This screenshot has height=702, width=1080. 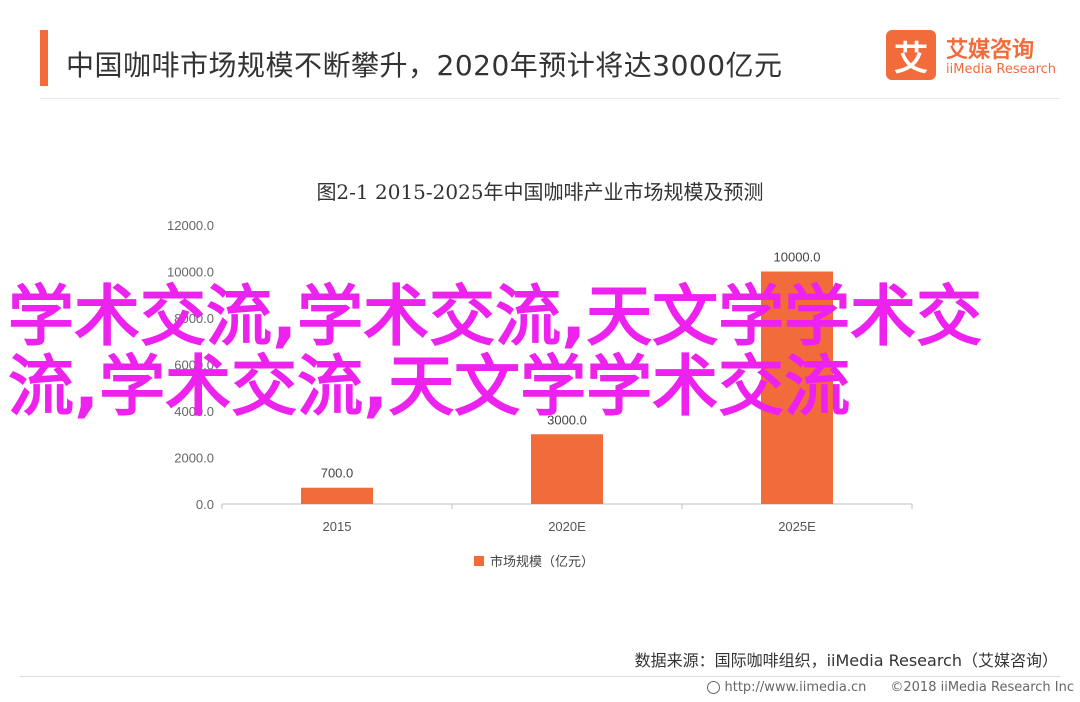 What do you see at coordinates (797, 526) in the screenshot?
I see `x-tick-label: 2025E` at bounding box center [797, 526].